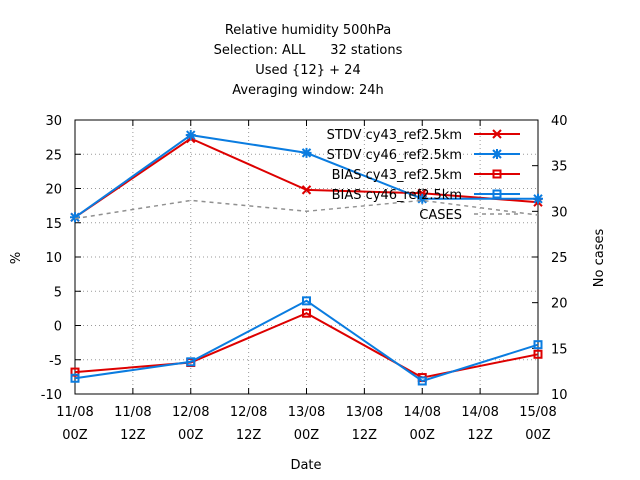 The width and height of the screenshot is (640, 480). Describe the element at coordinates (559, 212) in the screenshot. I see `y2-tick-label: 30` at that location.